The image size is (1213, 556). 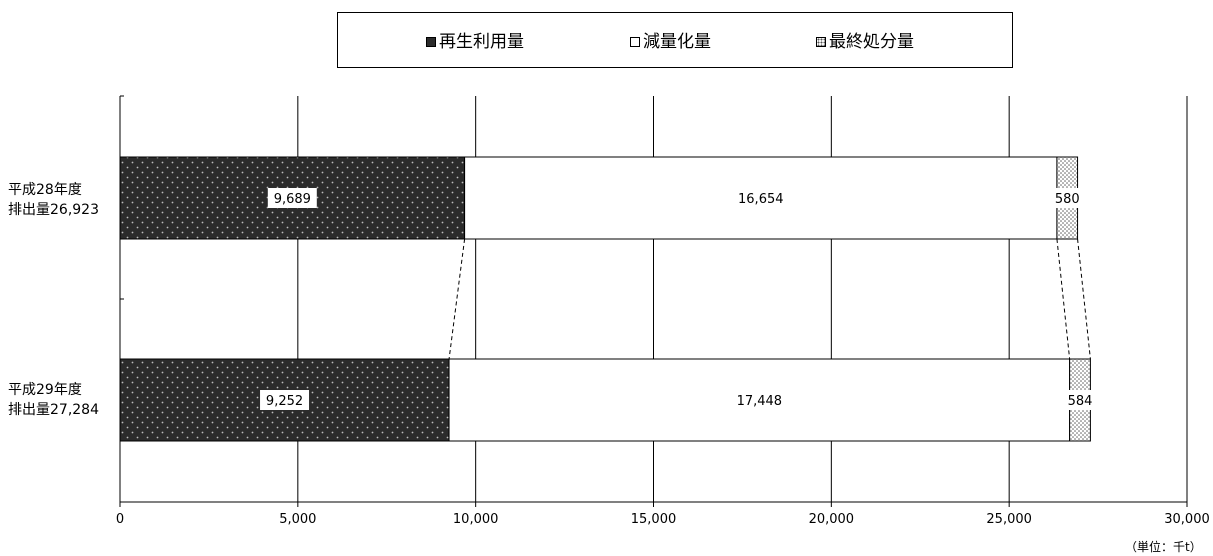 I want to click on x-tick-label-20000: 20,000, so click(x=831, y=519).